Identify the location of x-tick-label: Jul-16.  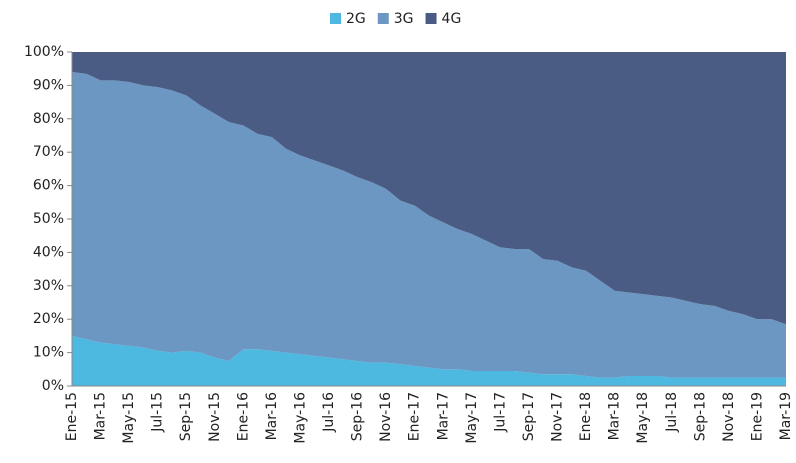
(329, 412).